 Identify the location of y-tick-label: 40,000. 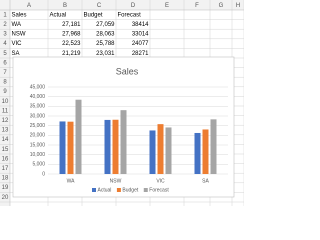
(38, 97).